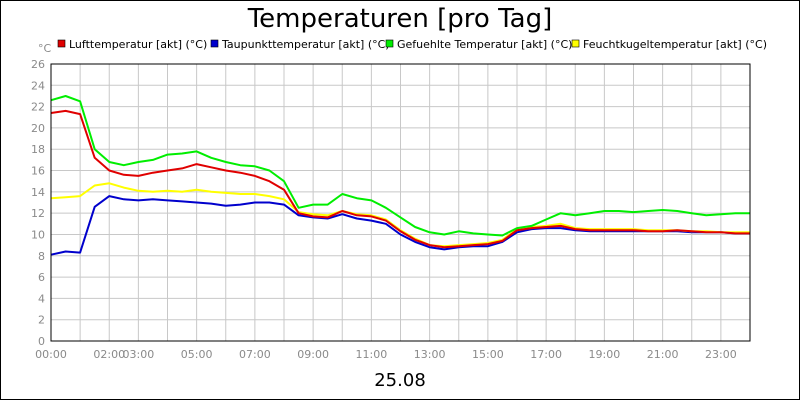 Image resolution: width=800 pixels, height=400 pixels. I want to click on legend-label: Feuchtkugeltemperatur [akt] (°C), so click(675, 44).